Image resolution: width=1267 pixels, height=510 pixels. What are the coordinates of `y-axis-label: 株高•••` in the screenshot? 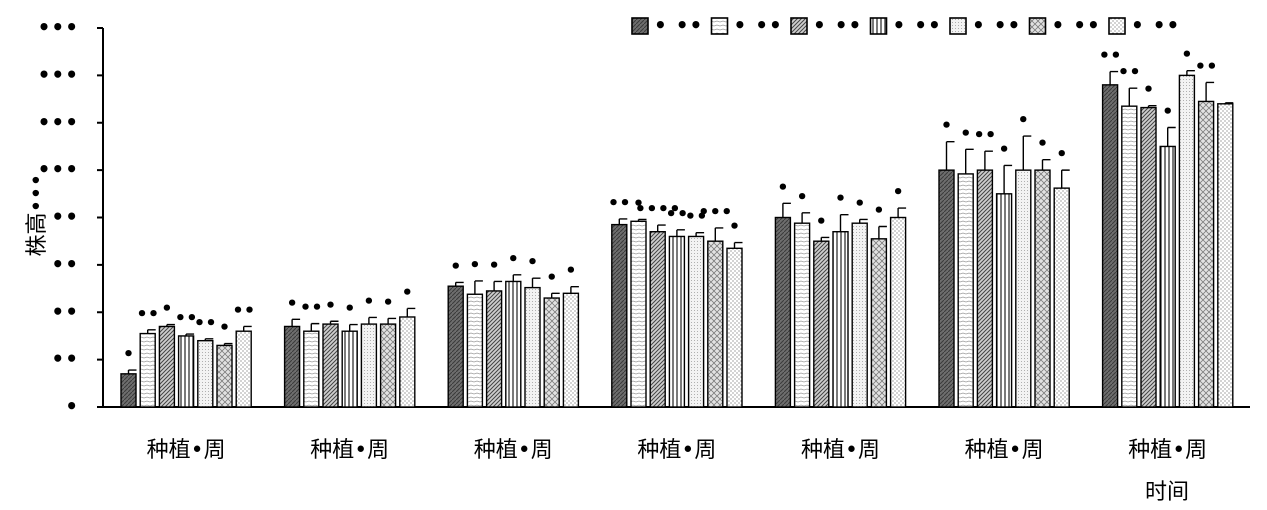 It's located at (37, 215).